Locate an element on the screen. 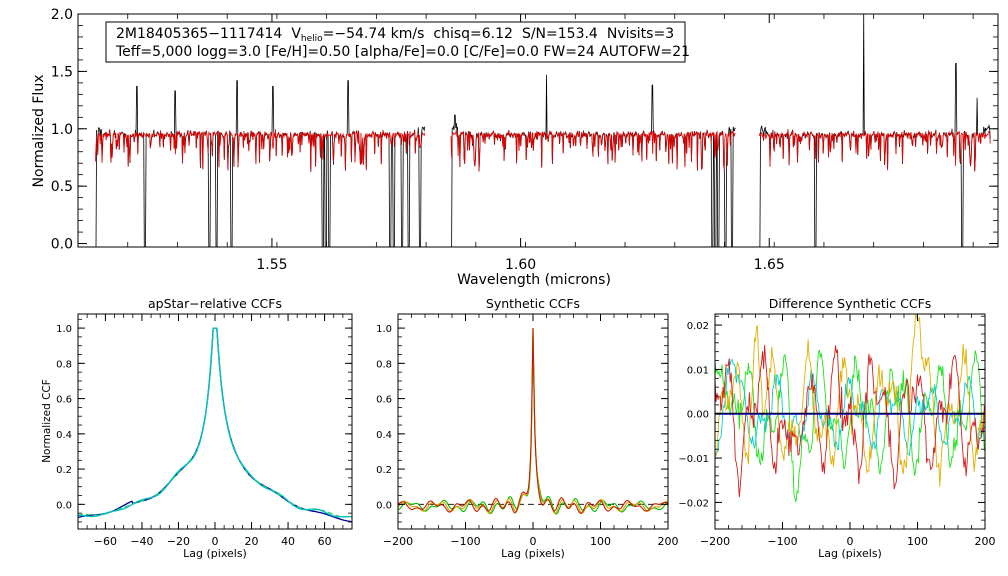 This screenshot has width=1008, height=576. difference-ccf-x-axis-label: Lag (pixels) is located at coordinates (850, 553).